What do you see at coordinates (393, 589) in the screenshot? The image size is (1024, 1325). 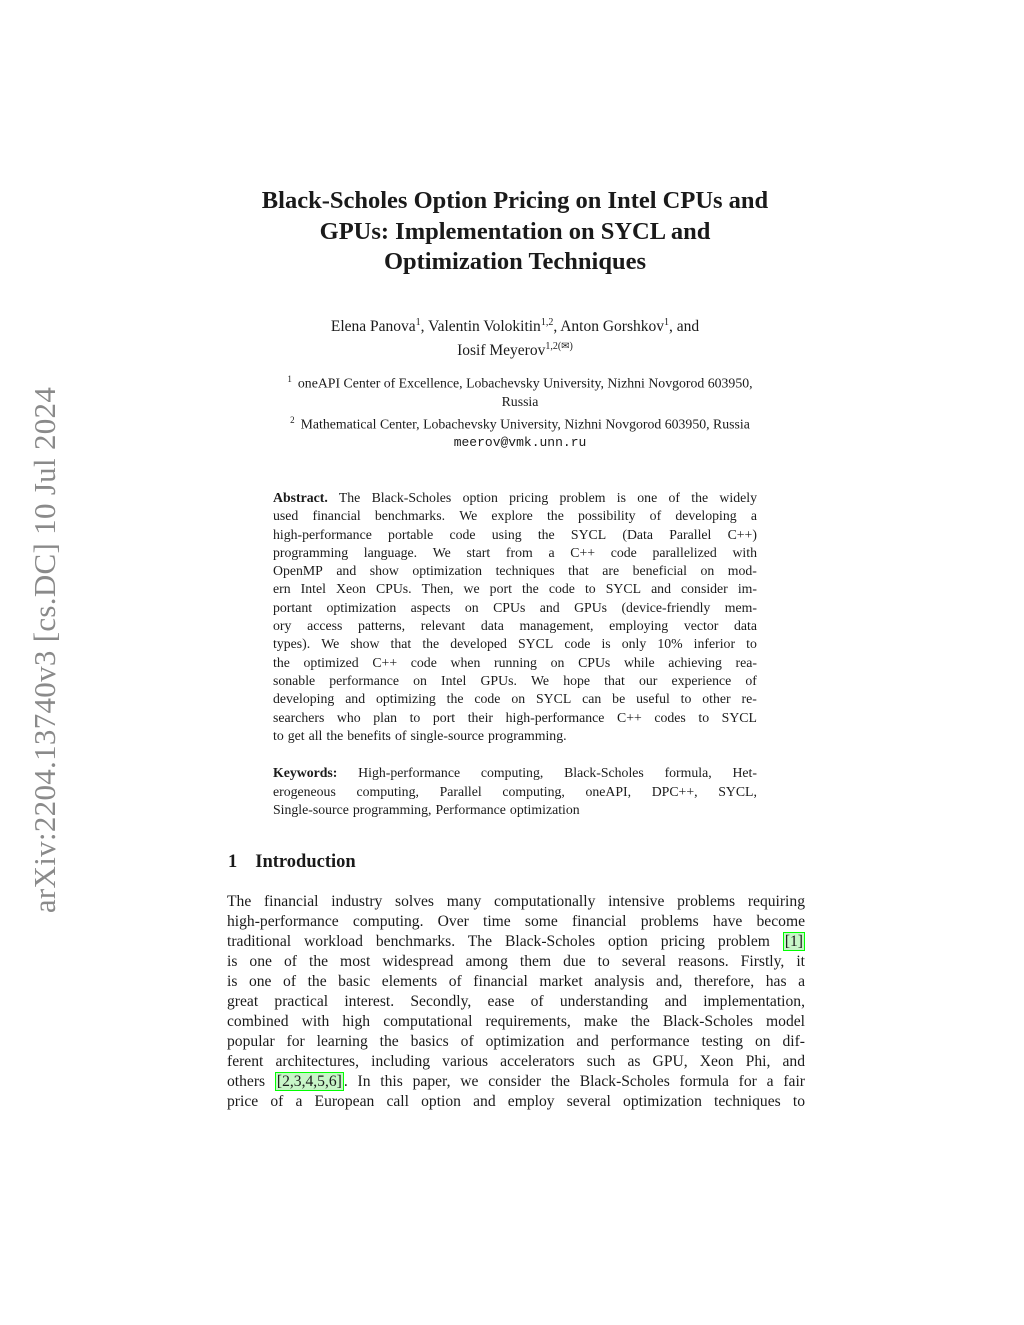 I see `word: CPUs.` at bounding box center [393, 589].